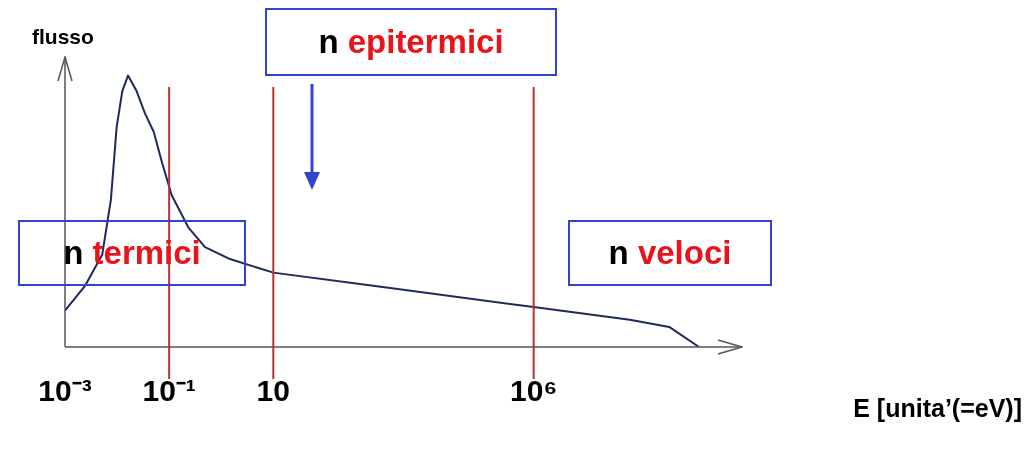 The width and height of the screenshot is (1032, 451). I want to click on x-tick-label: 10, so click(273, 391).